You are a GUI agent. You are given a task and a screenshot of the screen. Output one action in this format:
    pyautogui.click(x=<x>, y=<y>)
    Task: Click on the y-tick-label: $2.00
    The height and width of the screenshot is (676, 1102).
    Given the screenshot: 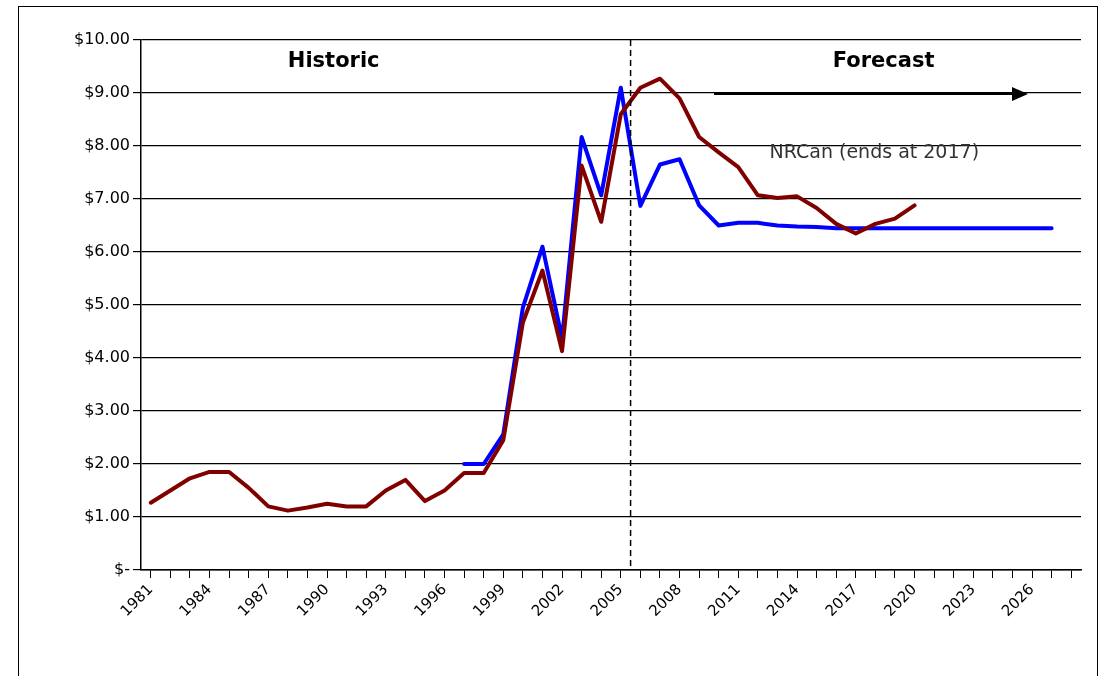 What is the action you would take?
    pyautogui.click(x=107, y=463)
    